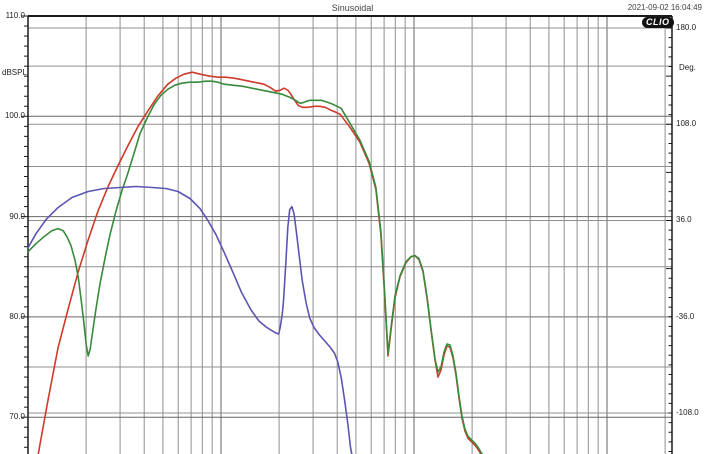 Image resolution: width=705 pixels, height=454 pixels. What do you see at coordinates (687, 412) in the screenshot?
I see `right-tick-label: -108.0` at bounding box center [687, 412].